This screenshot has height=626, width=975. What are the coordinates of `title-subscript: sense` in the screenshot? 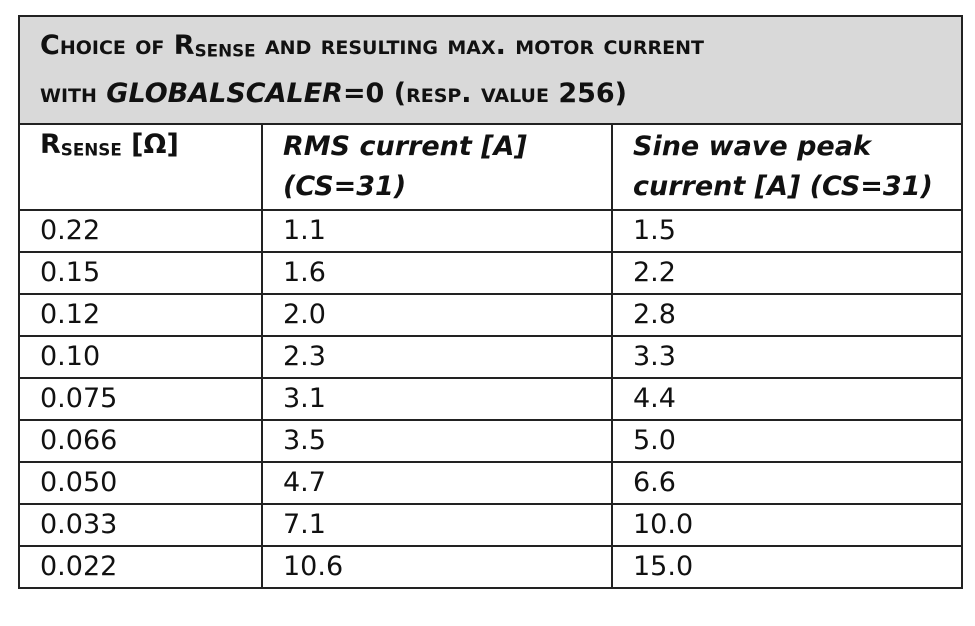 It's located at (225, 50).